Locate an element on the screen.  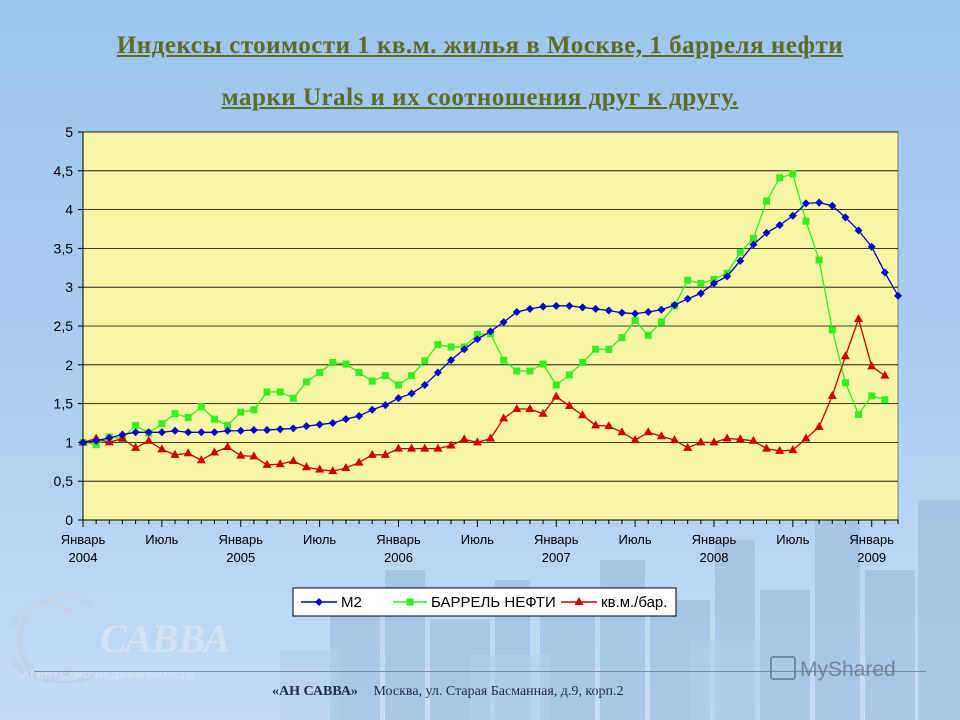
legend-item: БАРРЕЛЬ НЕФТИ is located at coordinates (474, 602).